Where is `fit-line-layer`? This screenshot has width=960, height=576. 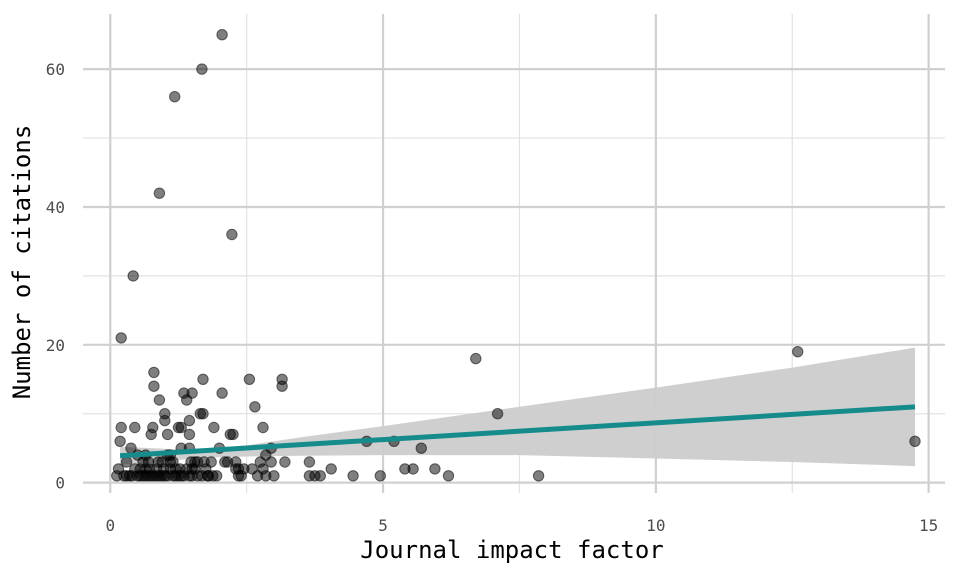 fit-line-layer is located at coordinates (517, 431).